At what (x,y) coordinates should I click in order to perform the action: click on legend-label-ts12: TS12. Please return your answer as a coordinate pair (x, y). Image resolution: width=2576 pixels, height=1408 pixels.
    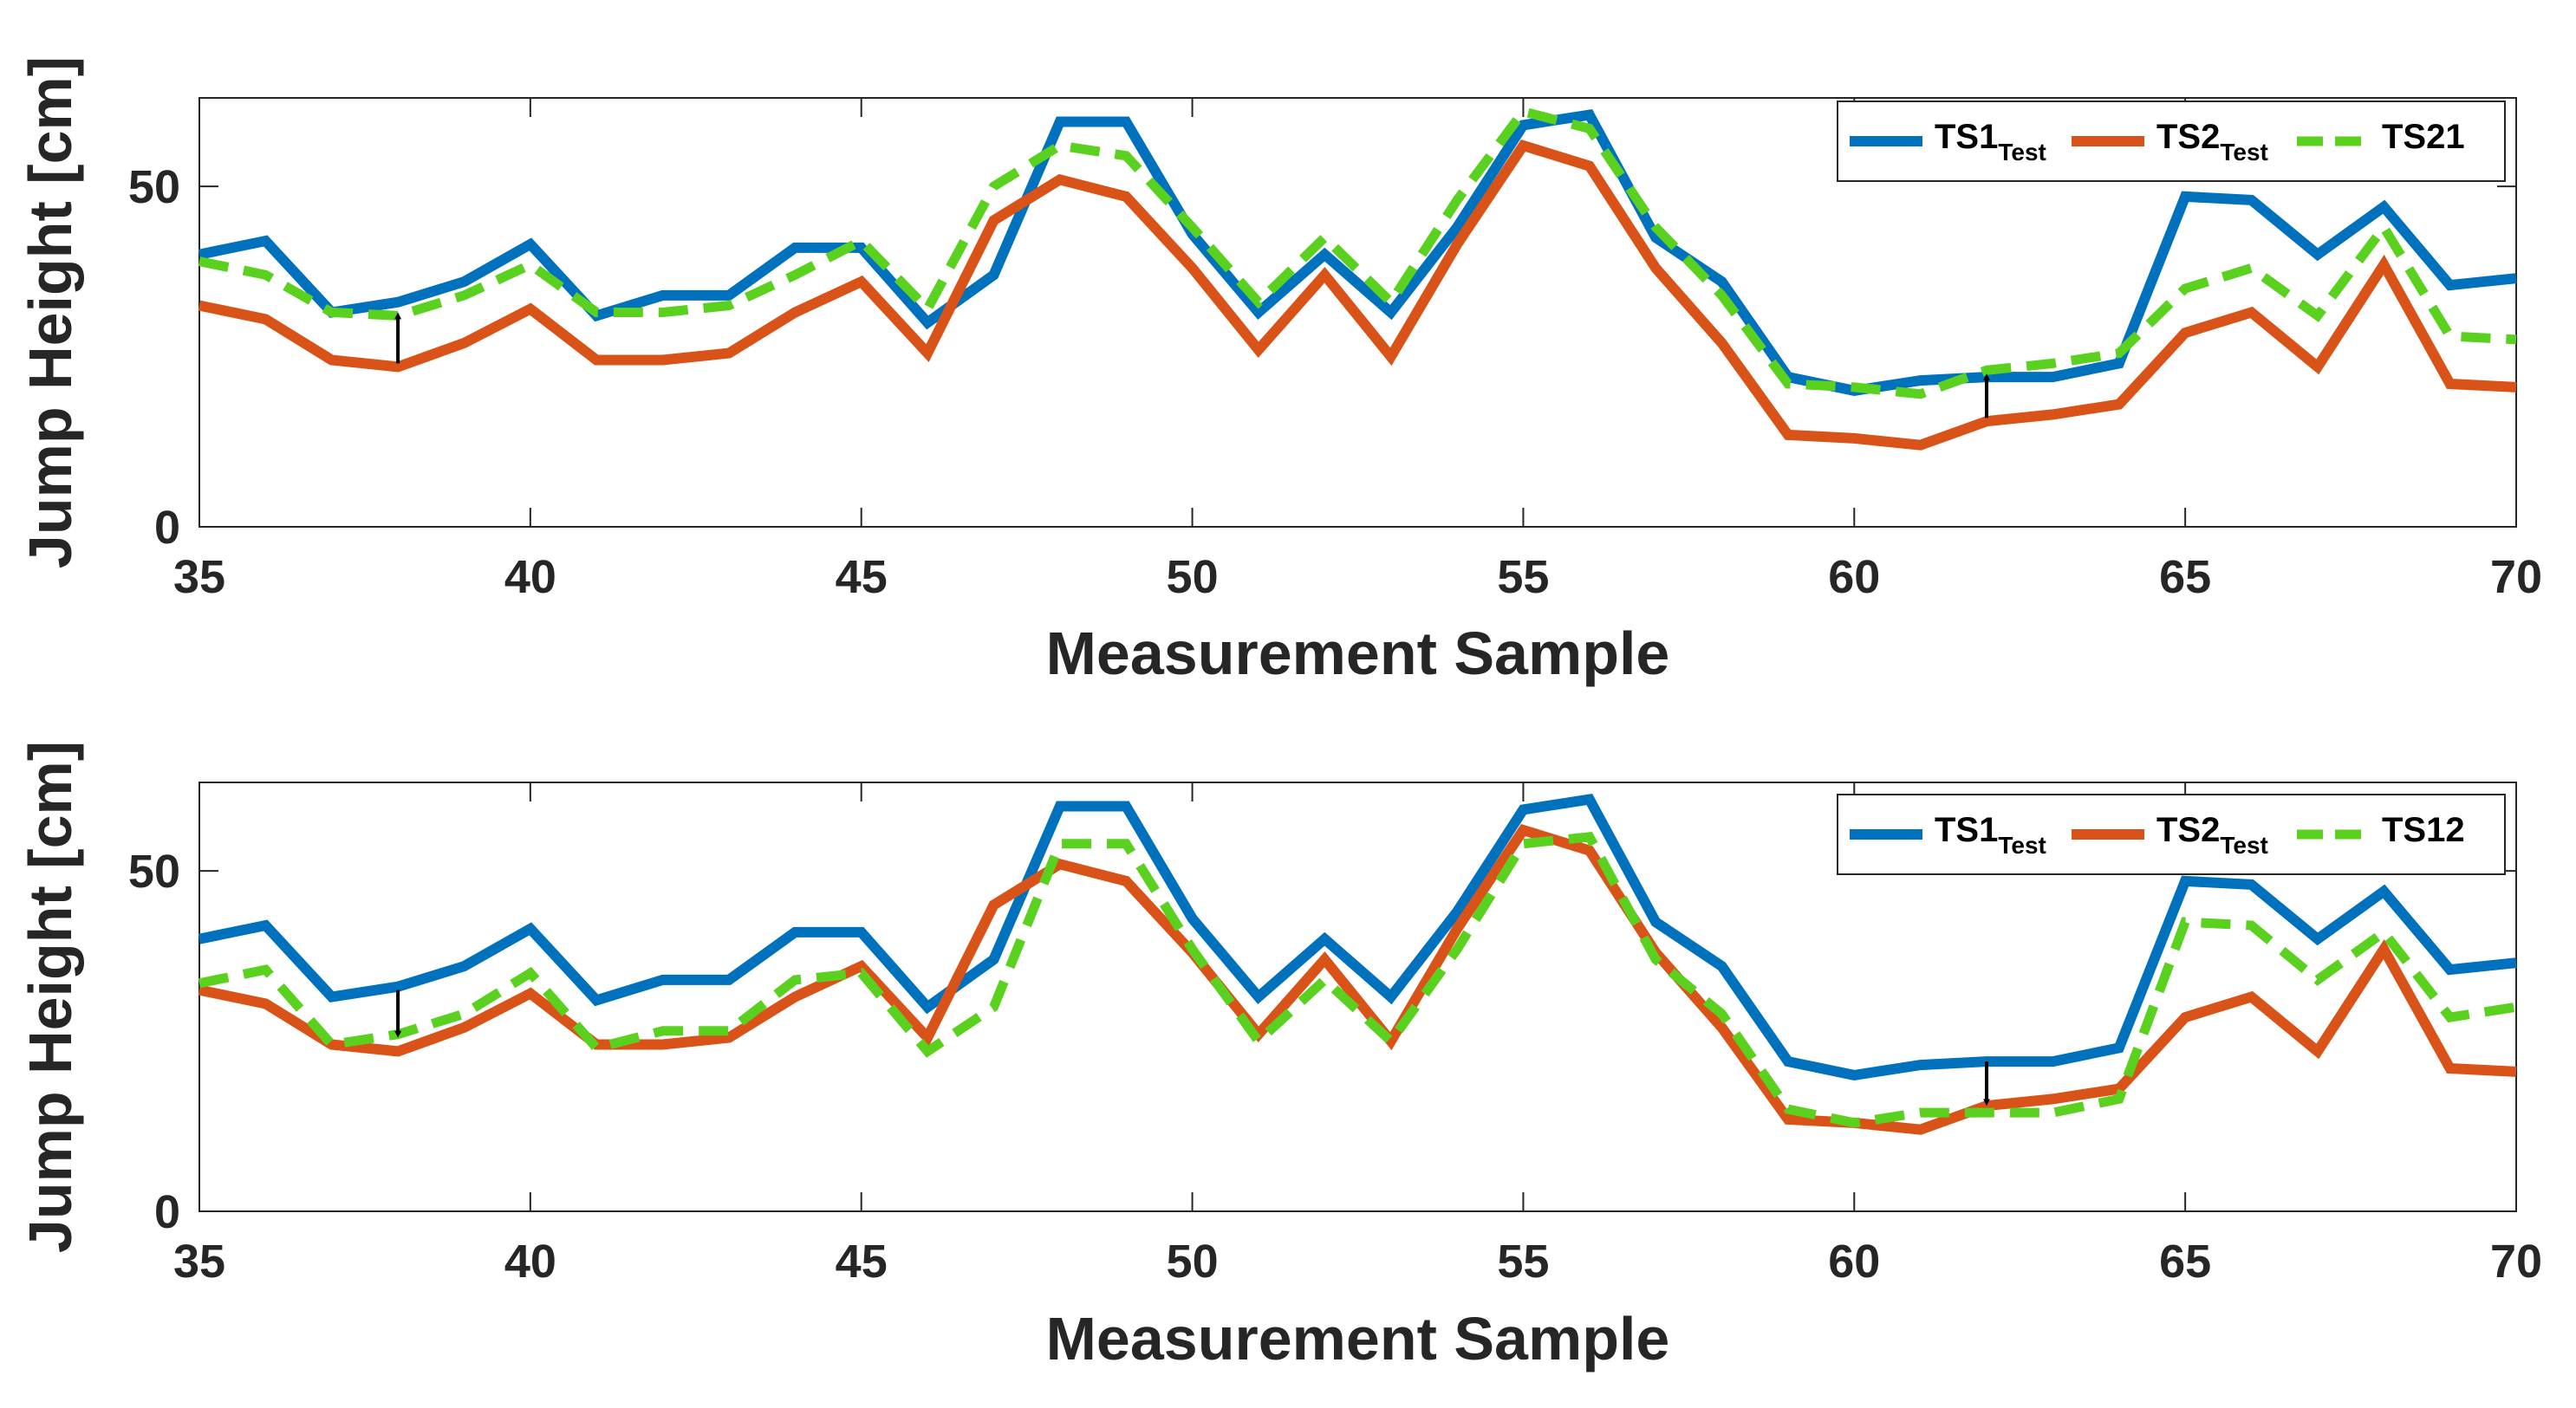
    Looking at the image, I should click on (2423, 830).